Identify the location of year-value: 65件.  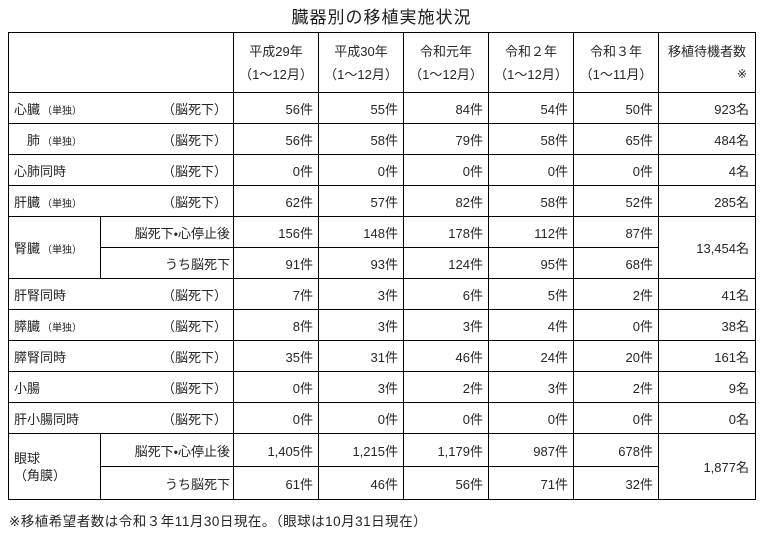
(616, 139).